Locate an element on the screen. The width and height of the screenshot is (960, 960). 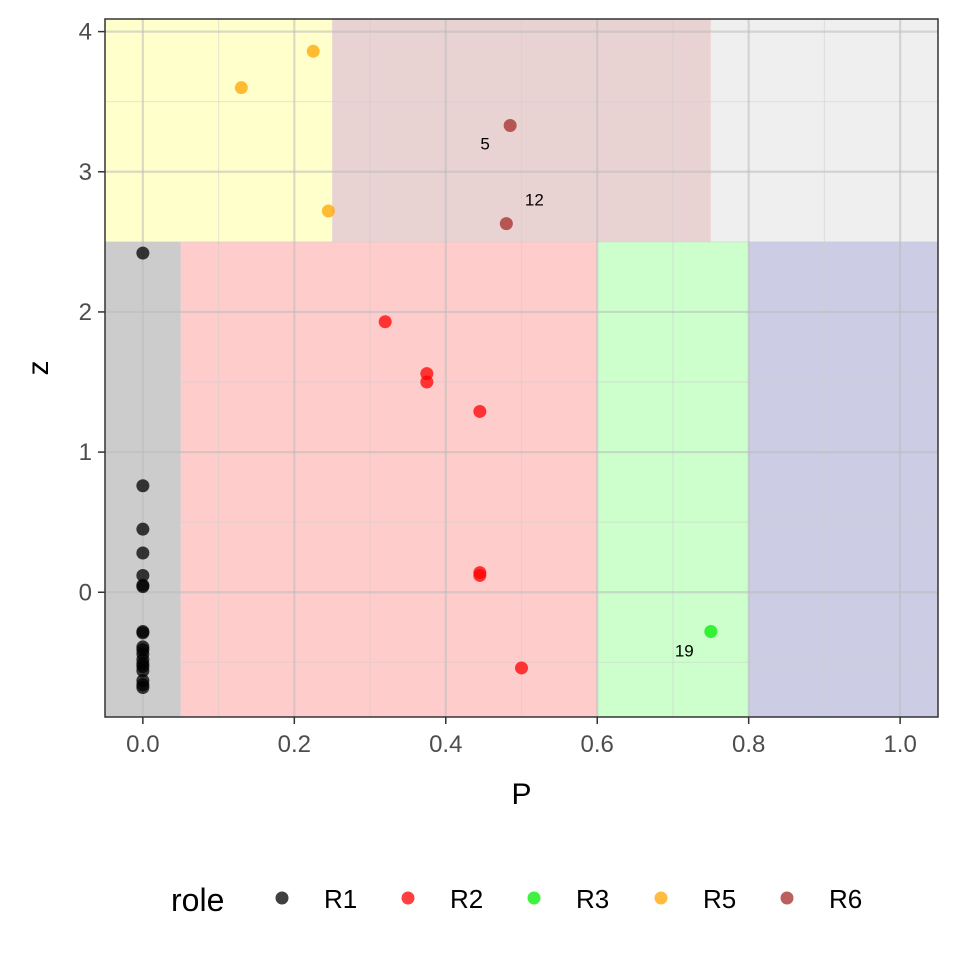
legend-label-r2: R2 is located at coordinates (466, 899).